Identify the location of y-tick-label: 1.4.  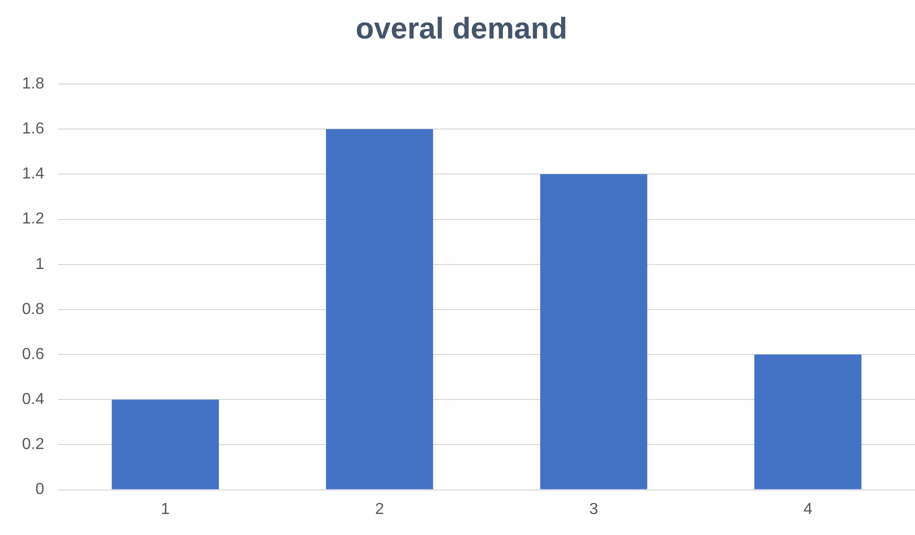
(33, 174).